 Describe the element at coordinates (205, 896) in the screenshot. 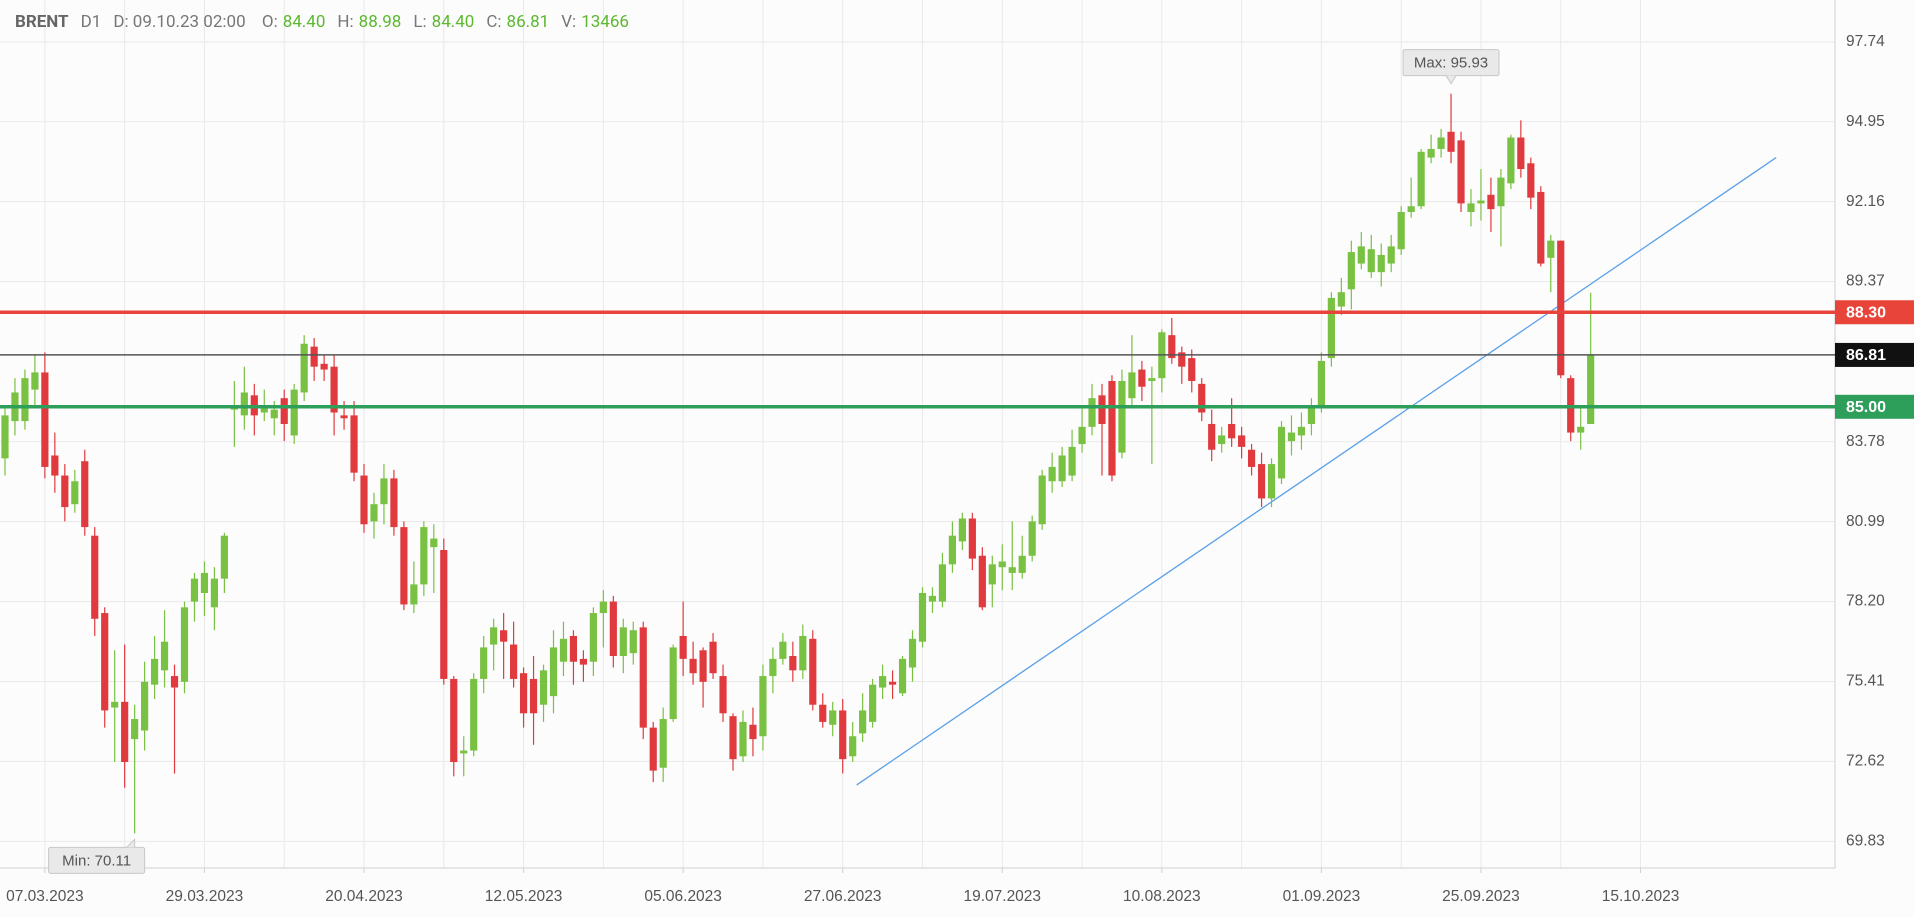

I see `x-tick-label: 29.03.2023` at that location.